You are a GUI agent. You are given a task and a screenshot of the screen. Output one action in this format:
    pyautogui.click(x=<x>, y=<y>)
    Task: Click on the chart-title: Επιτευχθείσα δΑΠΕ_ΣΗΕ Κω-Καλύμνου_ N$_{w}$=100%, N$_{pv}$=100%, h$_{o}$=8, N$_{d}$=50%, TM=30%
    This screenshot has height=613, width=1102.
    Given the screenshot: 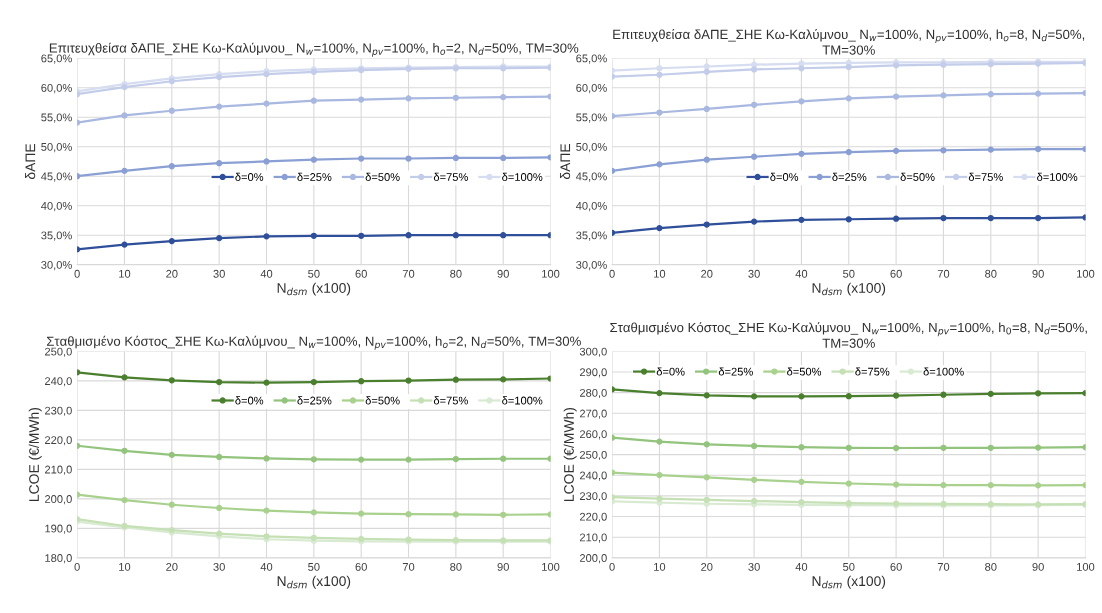 What is the action you would take?
    pyautogui.click(x=849, y=42)
    